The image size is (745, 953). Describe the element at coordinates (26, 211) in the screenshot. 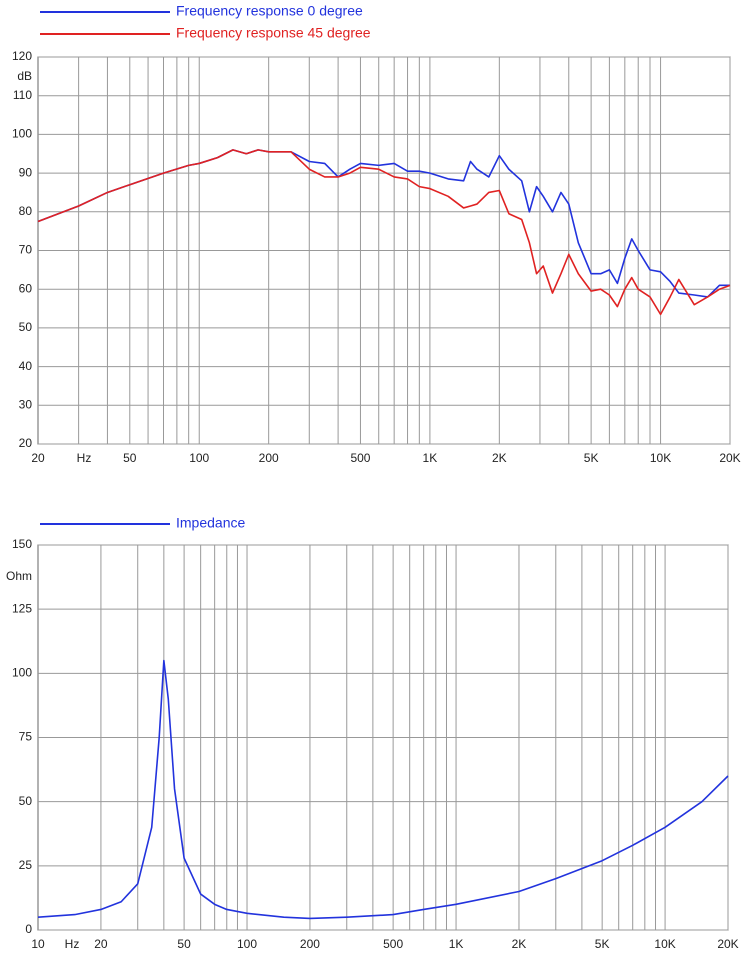

I see `y-tick-label: 80` at that location.